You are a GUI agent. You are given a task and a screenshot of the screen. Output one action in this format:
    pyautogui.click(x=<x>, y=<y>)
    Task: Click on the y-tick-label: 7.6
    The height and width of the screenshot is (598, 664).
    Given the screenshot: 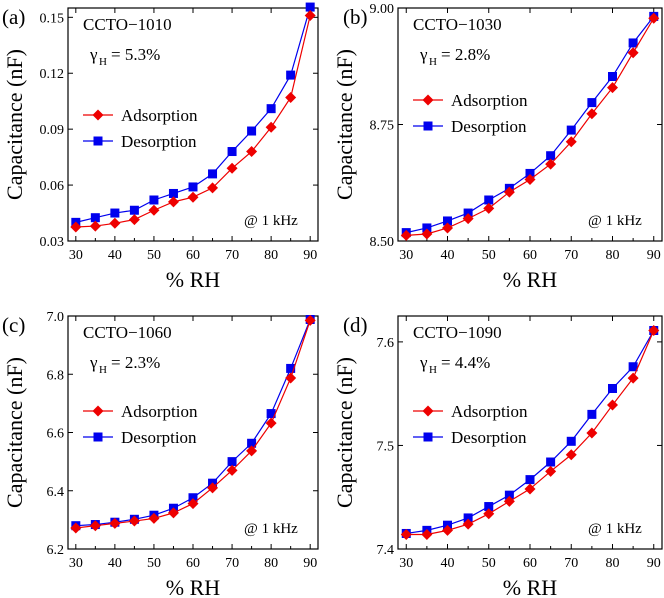 What is the action you would take?
    pyautogui.click(x=386, y=343)
    